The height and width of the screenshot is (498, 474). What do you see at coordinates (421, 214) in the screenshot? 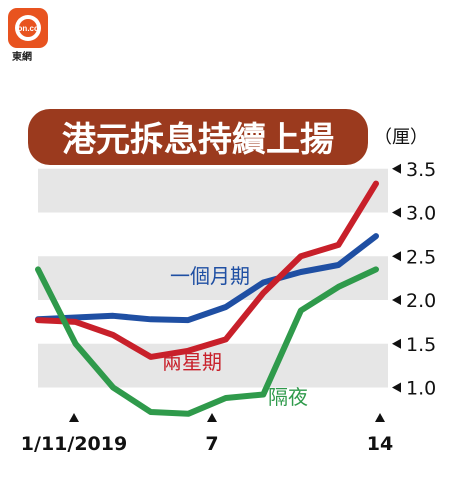
I see `y-tick-label: 3.0` at bounding box center [421, 214].